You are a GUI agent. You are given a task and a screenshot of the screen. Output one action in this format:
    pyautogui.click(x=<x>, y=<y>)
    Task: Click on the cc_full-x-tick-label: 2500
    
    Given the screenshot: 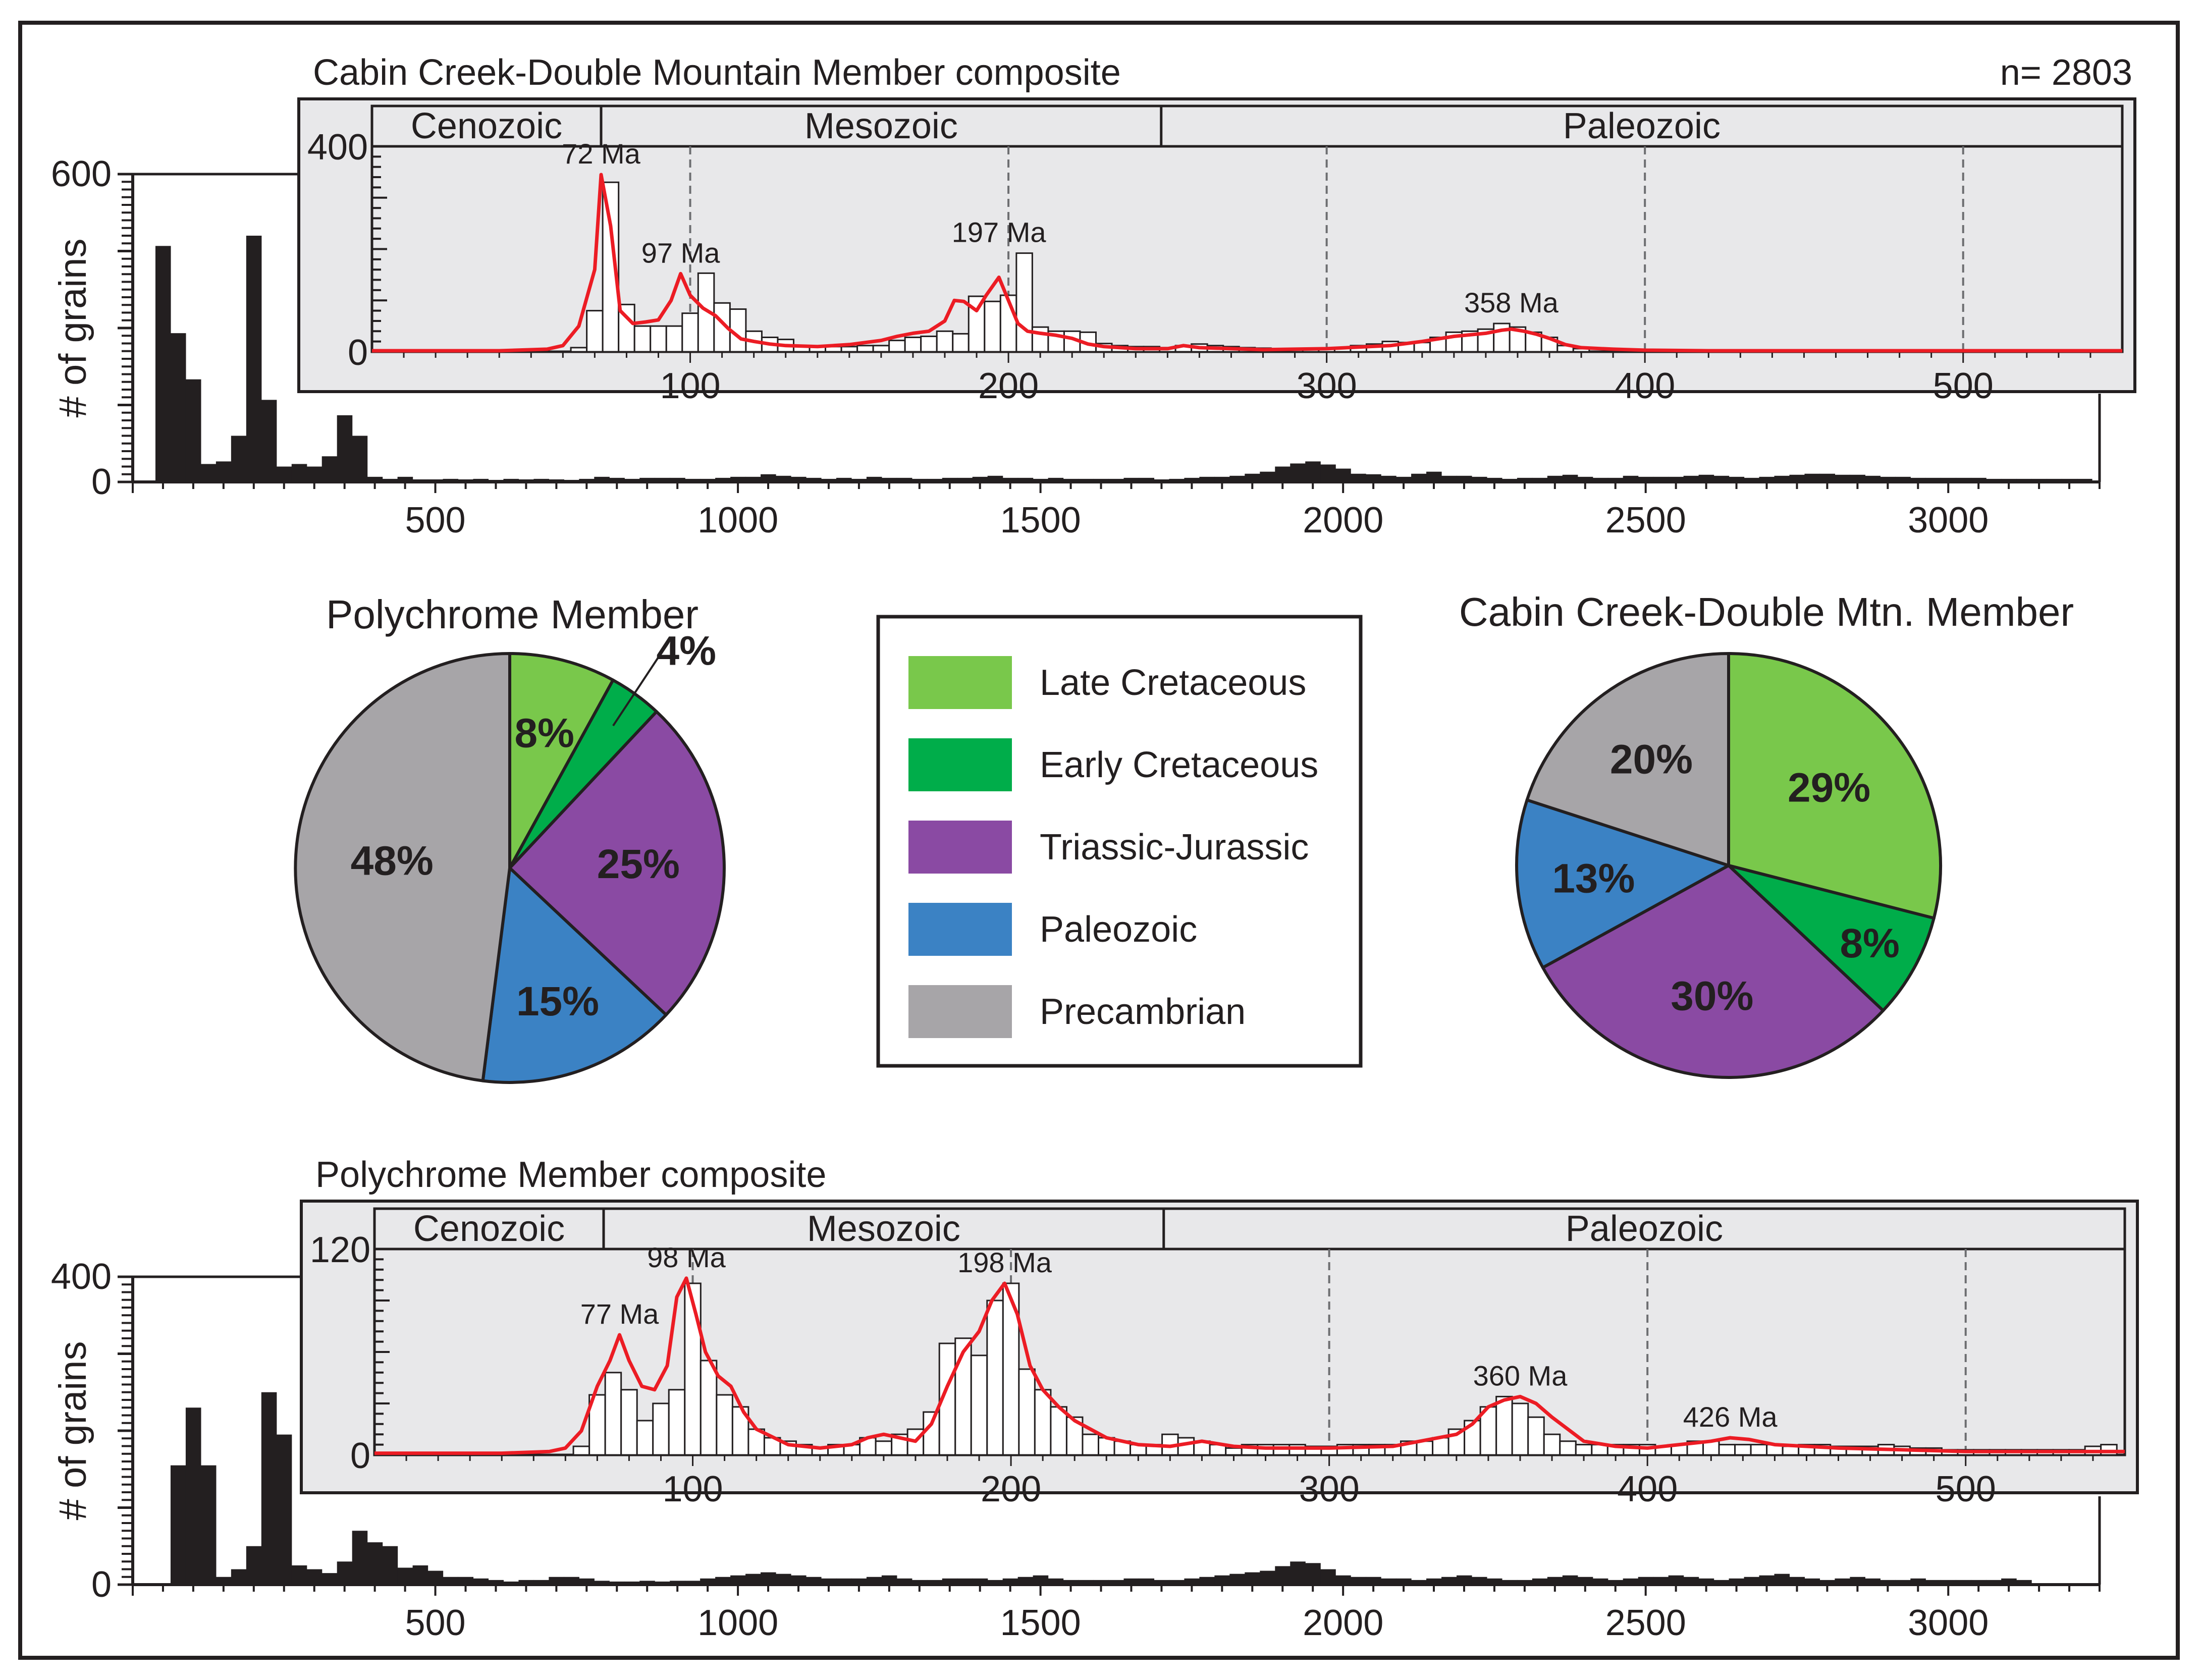 What is the action you would take?
    pyautogui.click(x=1645, y=520)
    